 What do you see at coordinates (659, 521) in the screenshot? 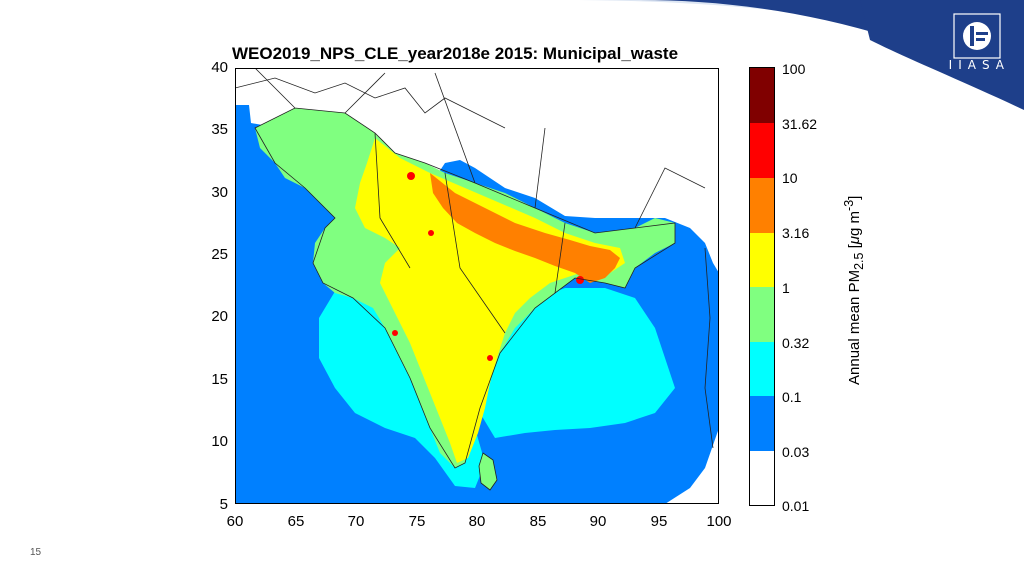
I see `x-tick: 95` at bounding box center [659, 521].